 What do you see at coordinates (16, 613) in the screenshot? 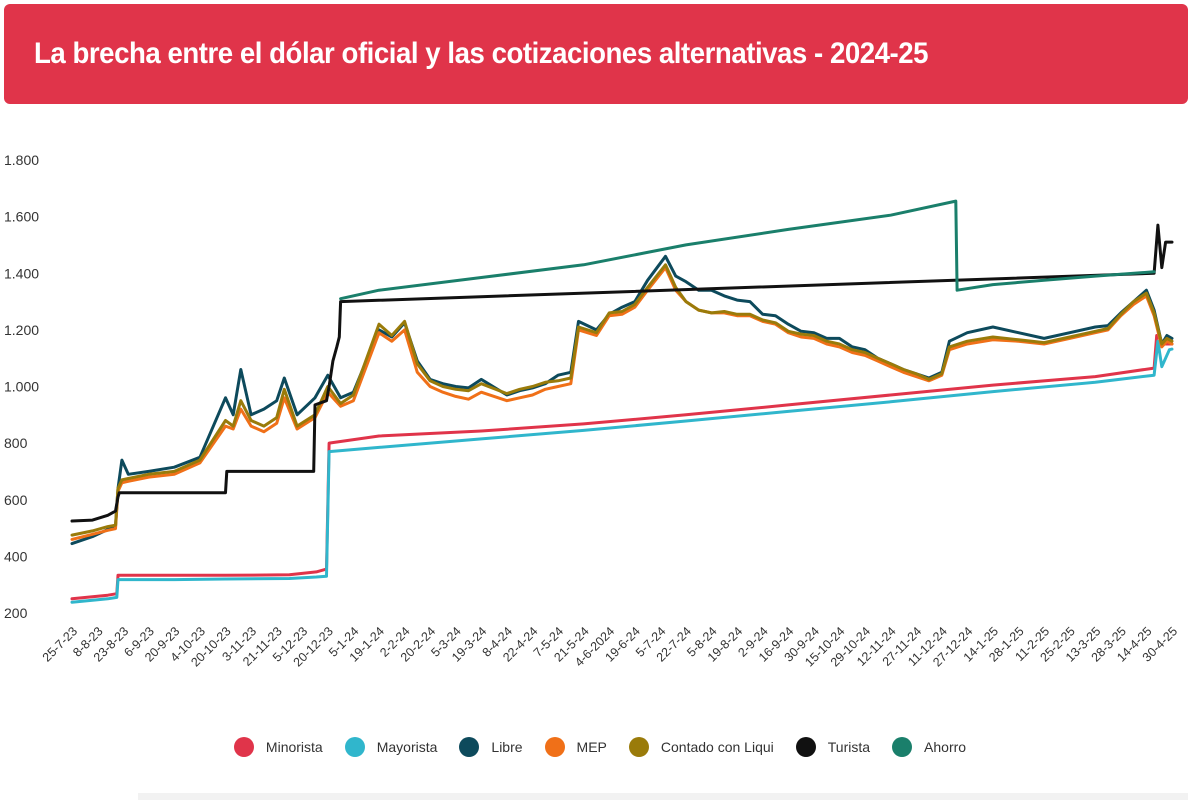
I see `y-tick-label: 200` at bounding box center [16, 613].